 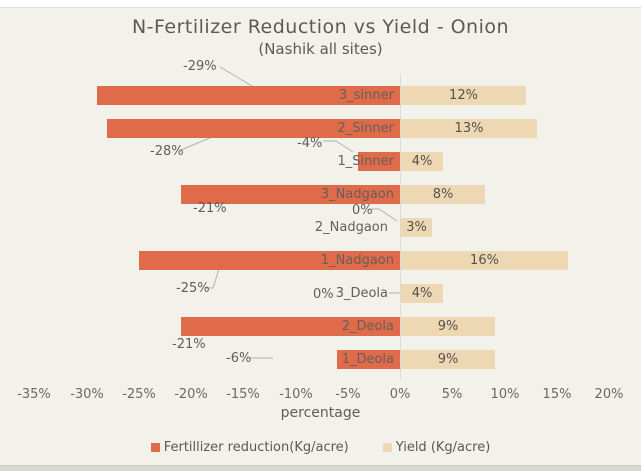 I want to click on x-tick-label: -10%, so click(x=296, y=394).